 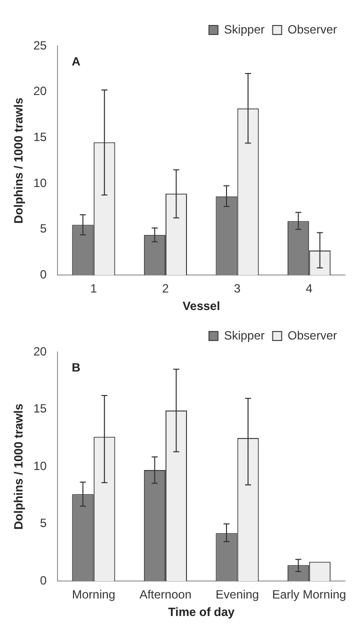 I want to click on x-axis-title: Time of day, so click(x=201, y=612).